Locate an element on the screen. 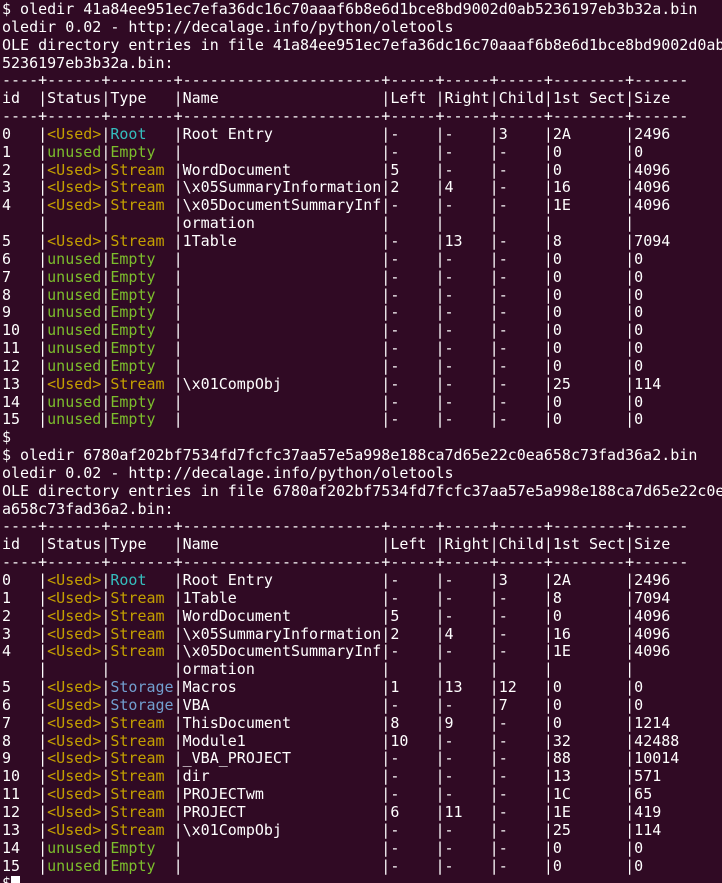 This screenshot has width=722, height=883. terminal-text-segment: 11 | is located at coordinates (25, 794).